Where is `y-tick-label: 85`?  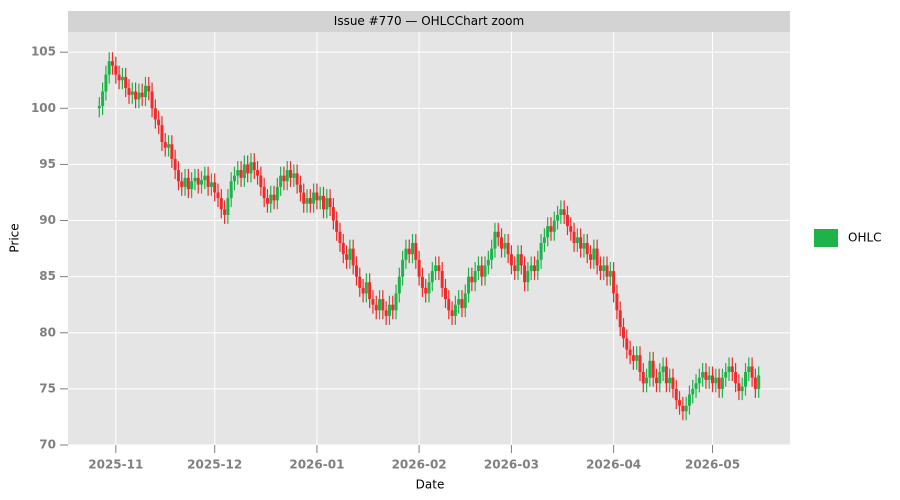 y-tick-label: 85 is located at coordinates (47, 276).